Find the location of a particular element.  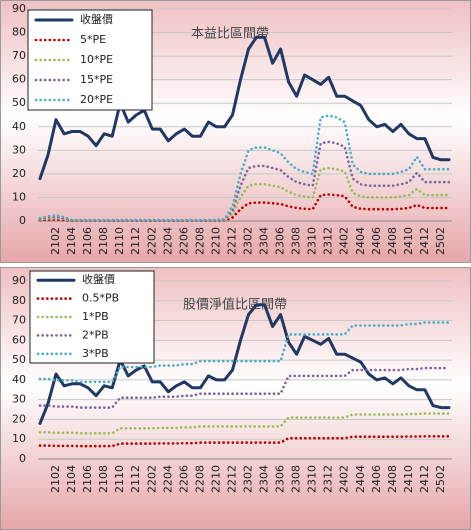

legend-label: 3*PB is located at coordinates (95, 353).